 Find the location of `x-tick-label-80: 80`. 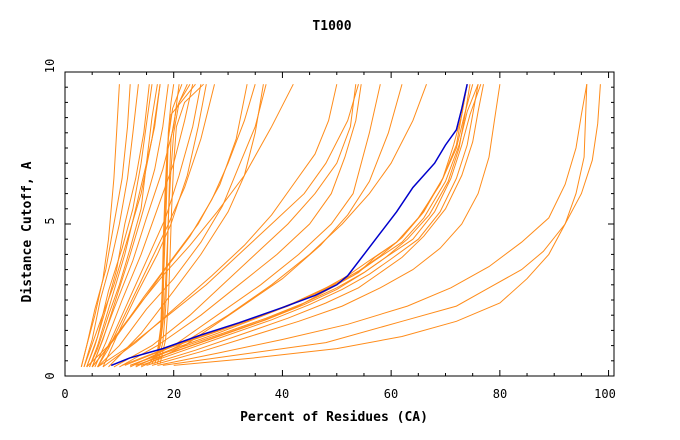

x-tick-label-80: 80 is located at coordinates (500, 394).